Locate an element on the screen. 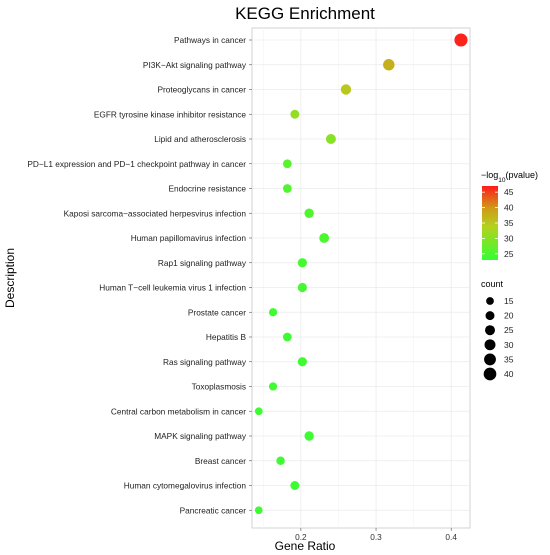 The image size is (550, 555). color-tick-label: 45 is located at coordinates (509, 192).